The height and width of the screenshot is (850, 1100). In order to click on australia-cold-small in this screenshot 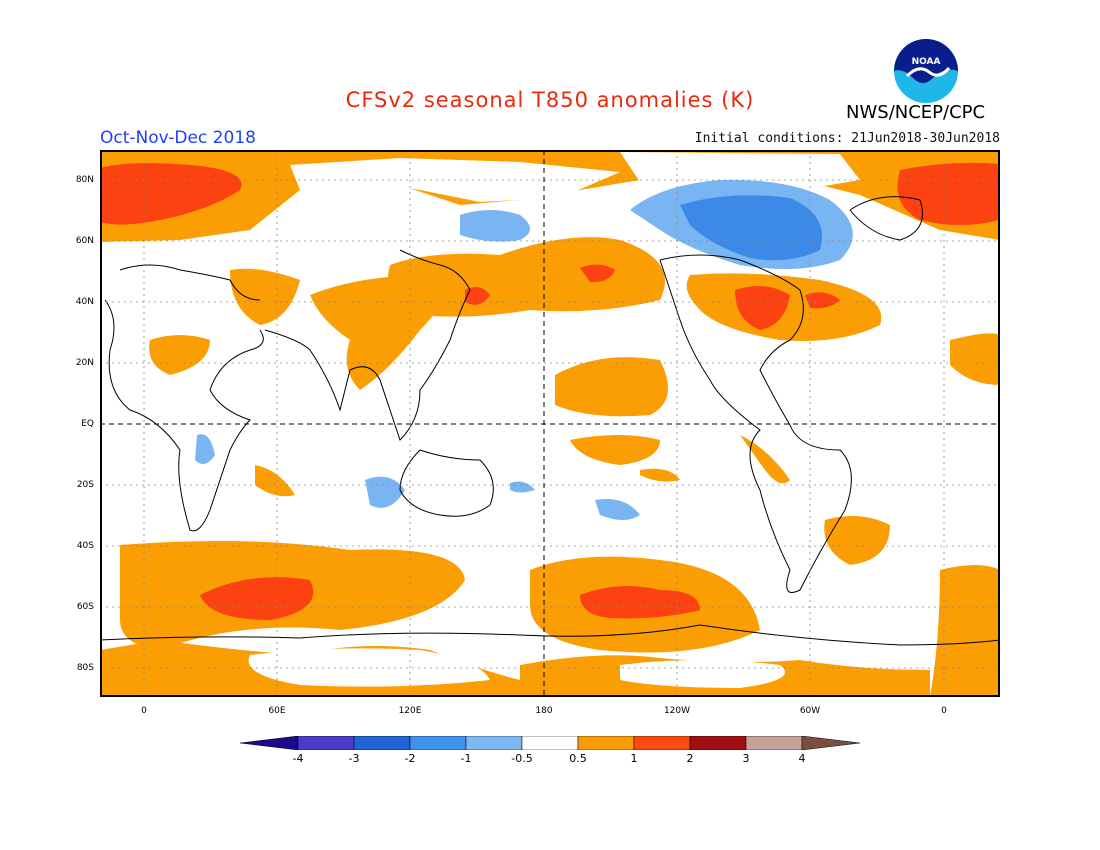, I will do `click(522, 487)`.